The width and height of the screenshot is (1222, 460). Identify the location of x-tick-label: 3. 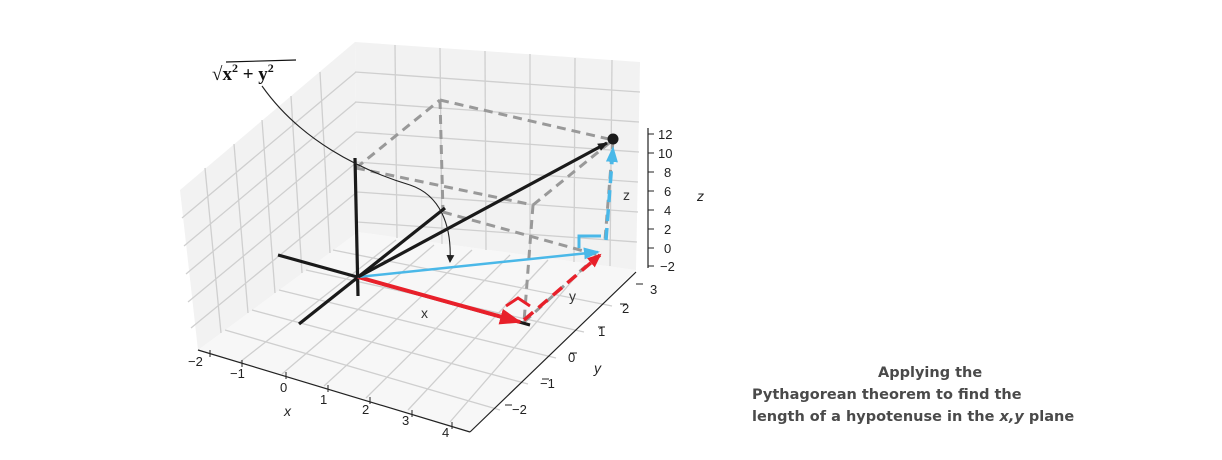
(405, 420).